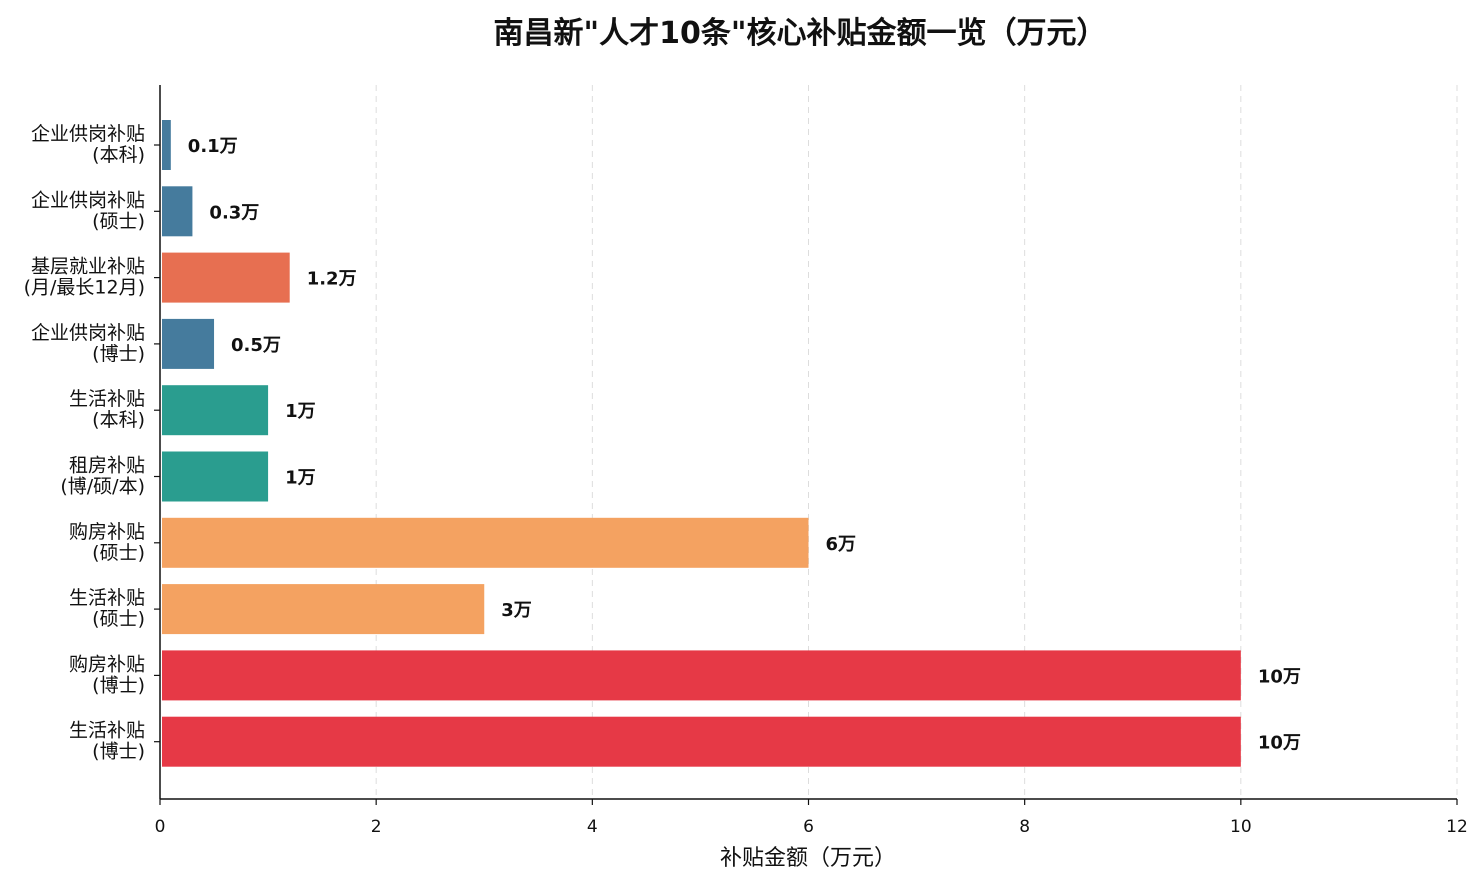 This screenshot has width=1484, height=883. What do you see at coordinates (516, 610) in the screenshot?
I see `bar-value-label: 3万` at bounding box center [516, 610].